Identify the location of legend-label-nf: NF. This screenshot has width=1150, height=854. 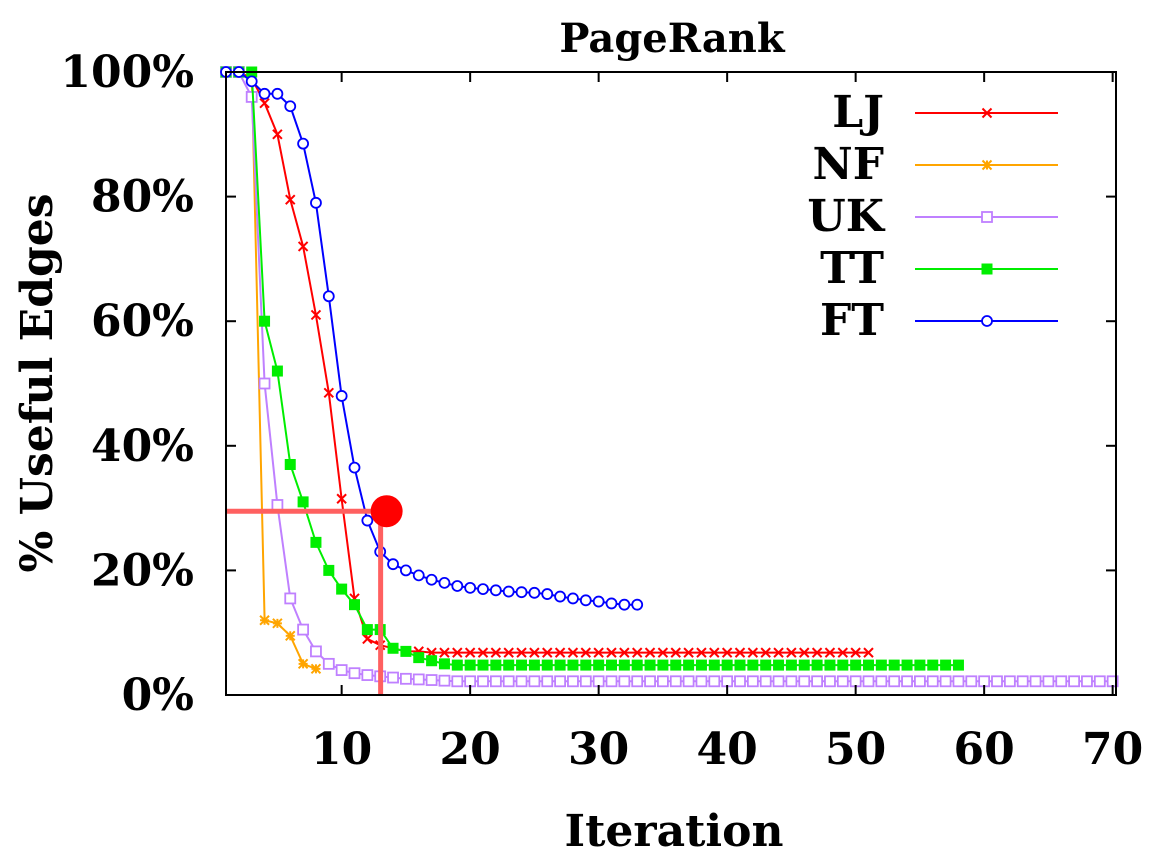
(848, 164).